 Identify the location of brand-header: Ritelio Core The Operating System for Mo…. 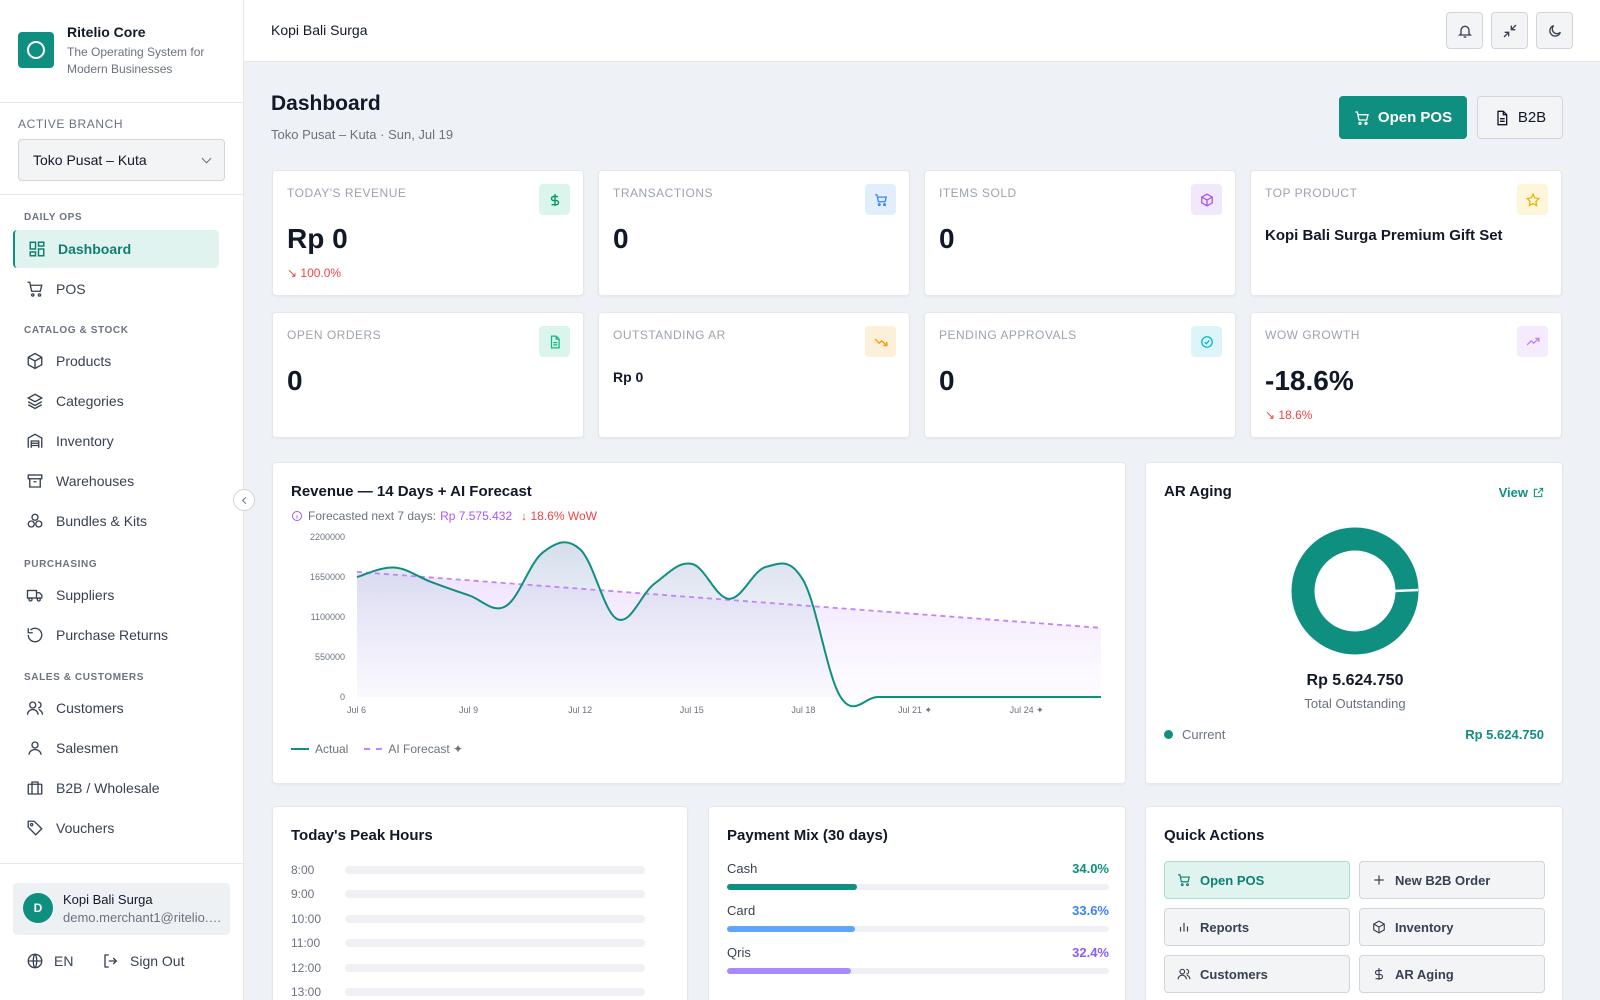
(121, 51).